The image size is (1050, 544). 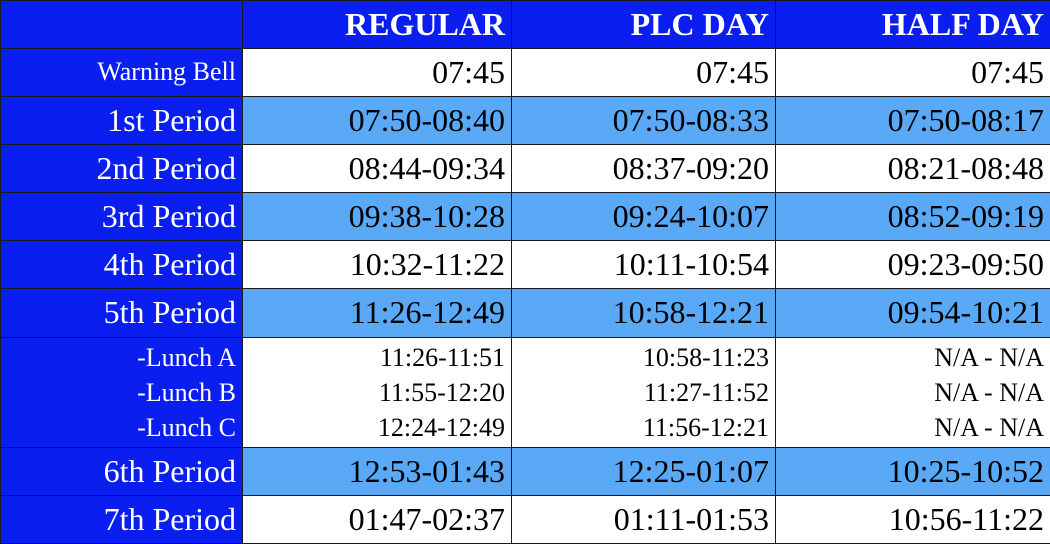 I want to click on regular-time: 12:53-01:43, so click(x=377, y=471).